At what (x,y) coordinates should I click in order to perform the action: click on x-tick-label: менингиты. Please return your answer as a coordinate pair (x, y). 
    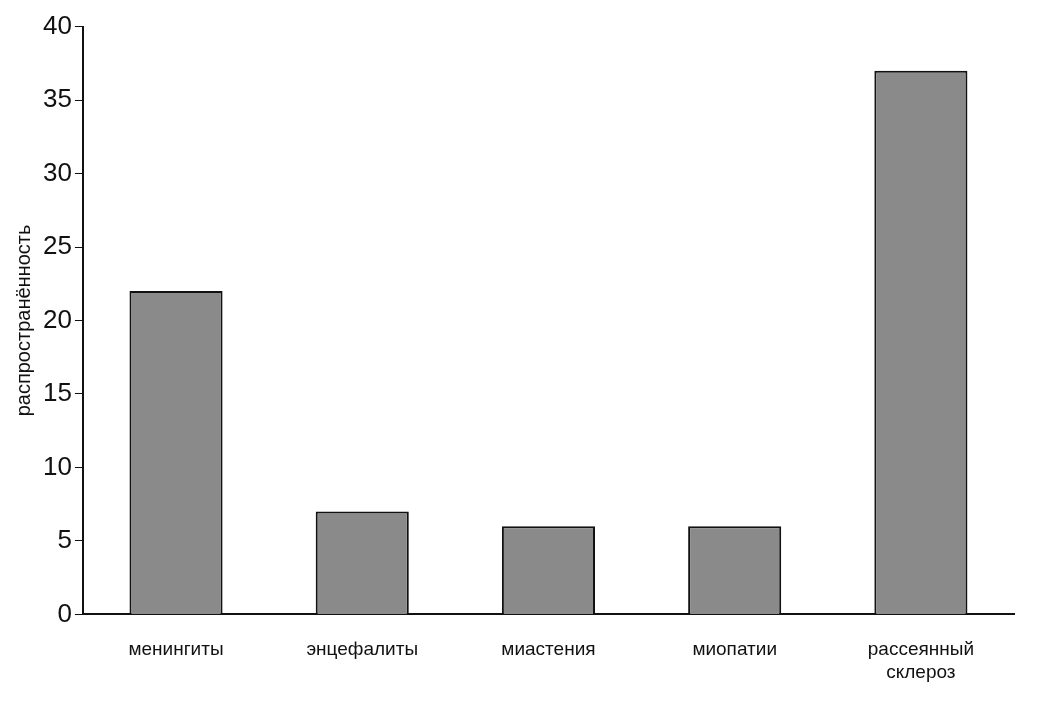
    Looking at the image, I should click on (176, 649).